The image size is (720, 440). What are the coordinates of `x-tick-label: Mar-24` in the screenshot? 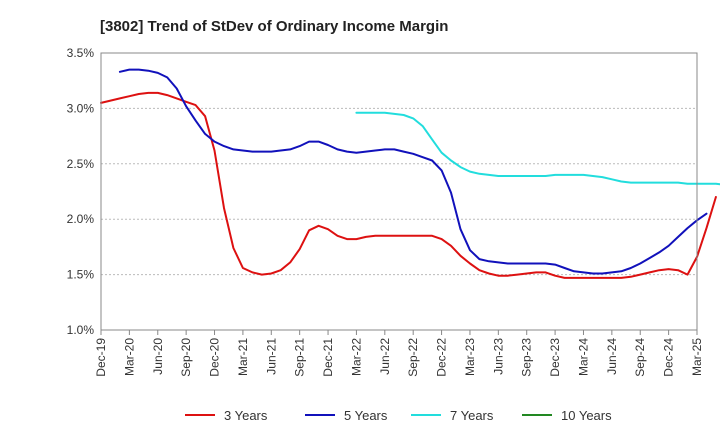 It's located at (583, 357).